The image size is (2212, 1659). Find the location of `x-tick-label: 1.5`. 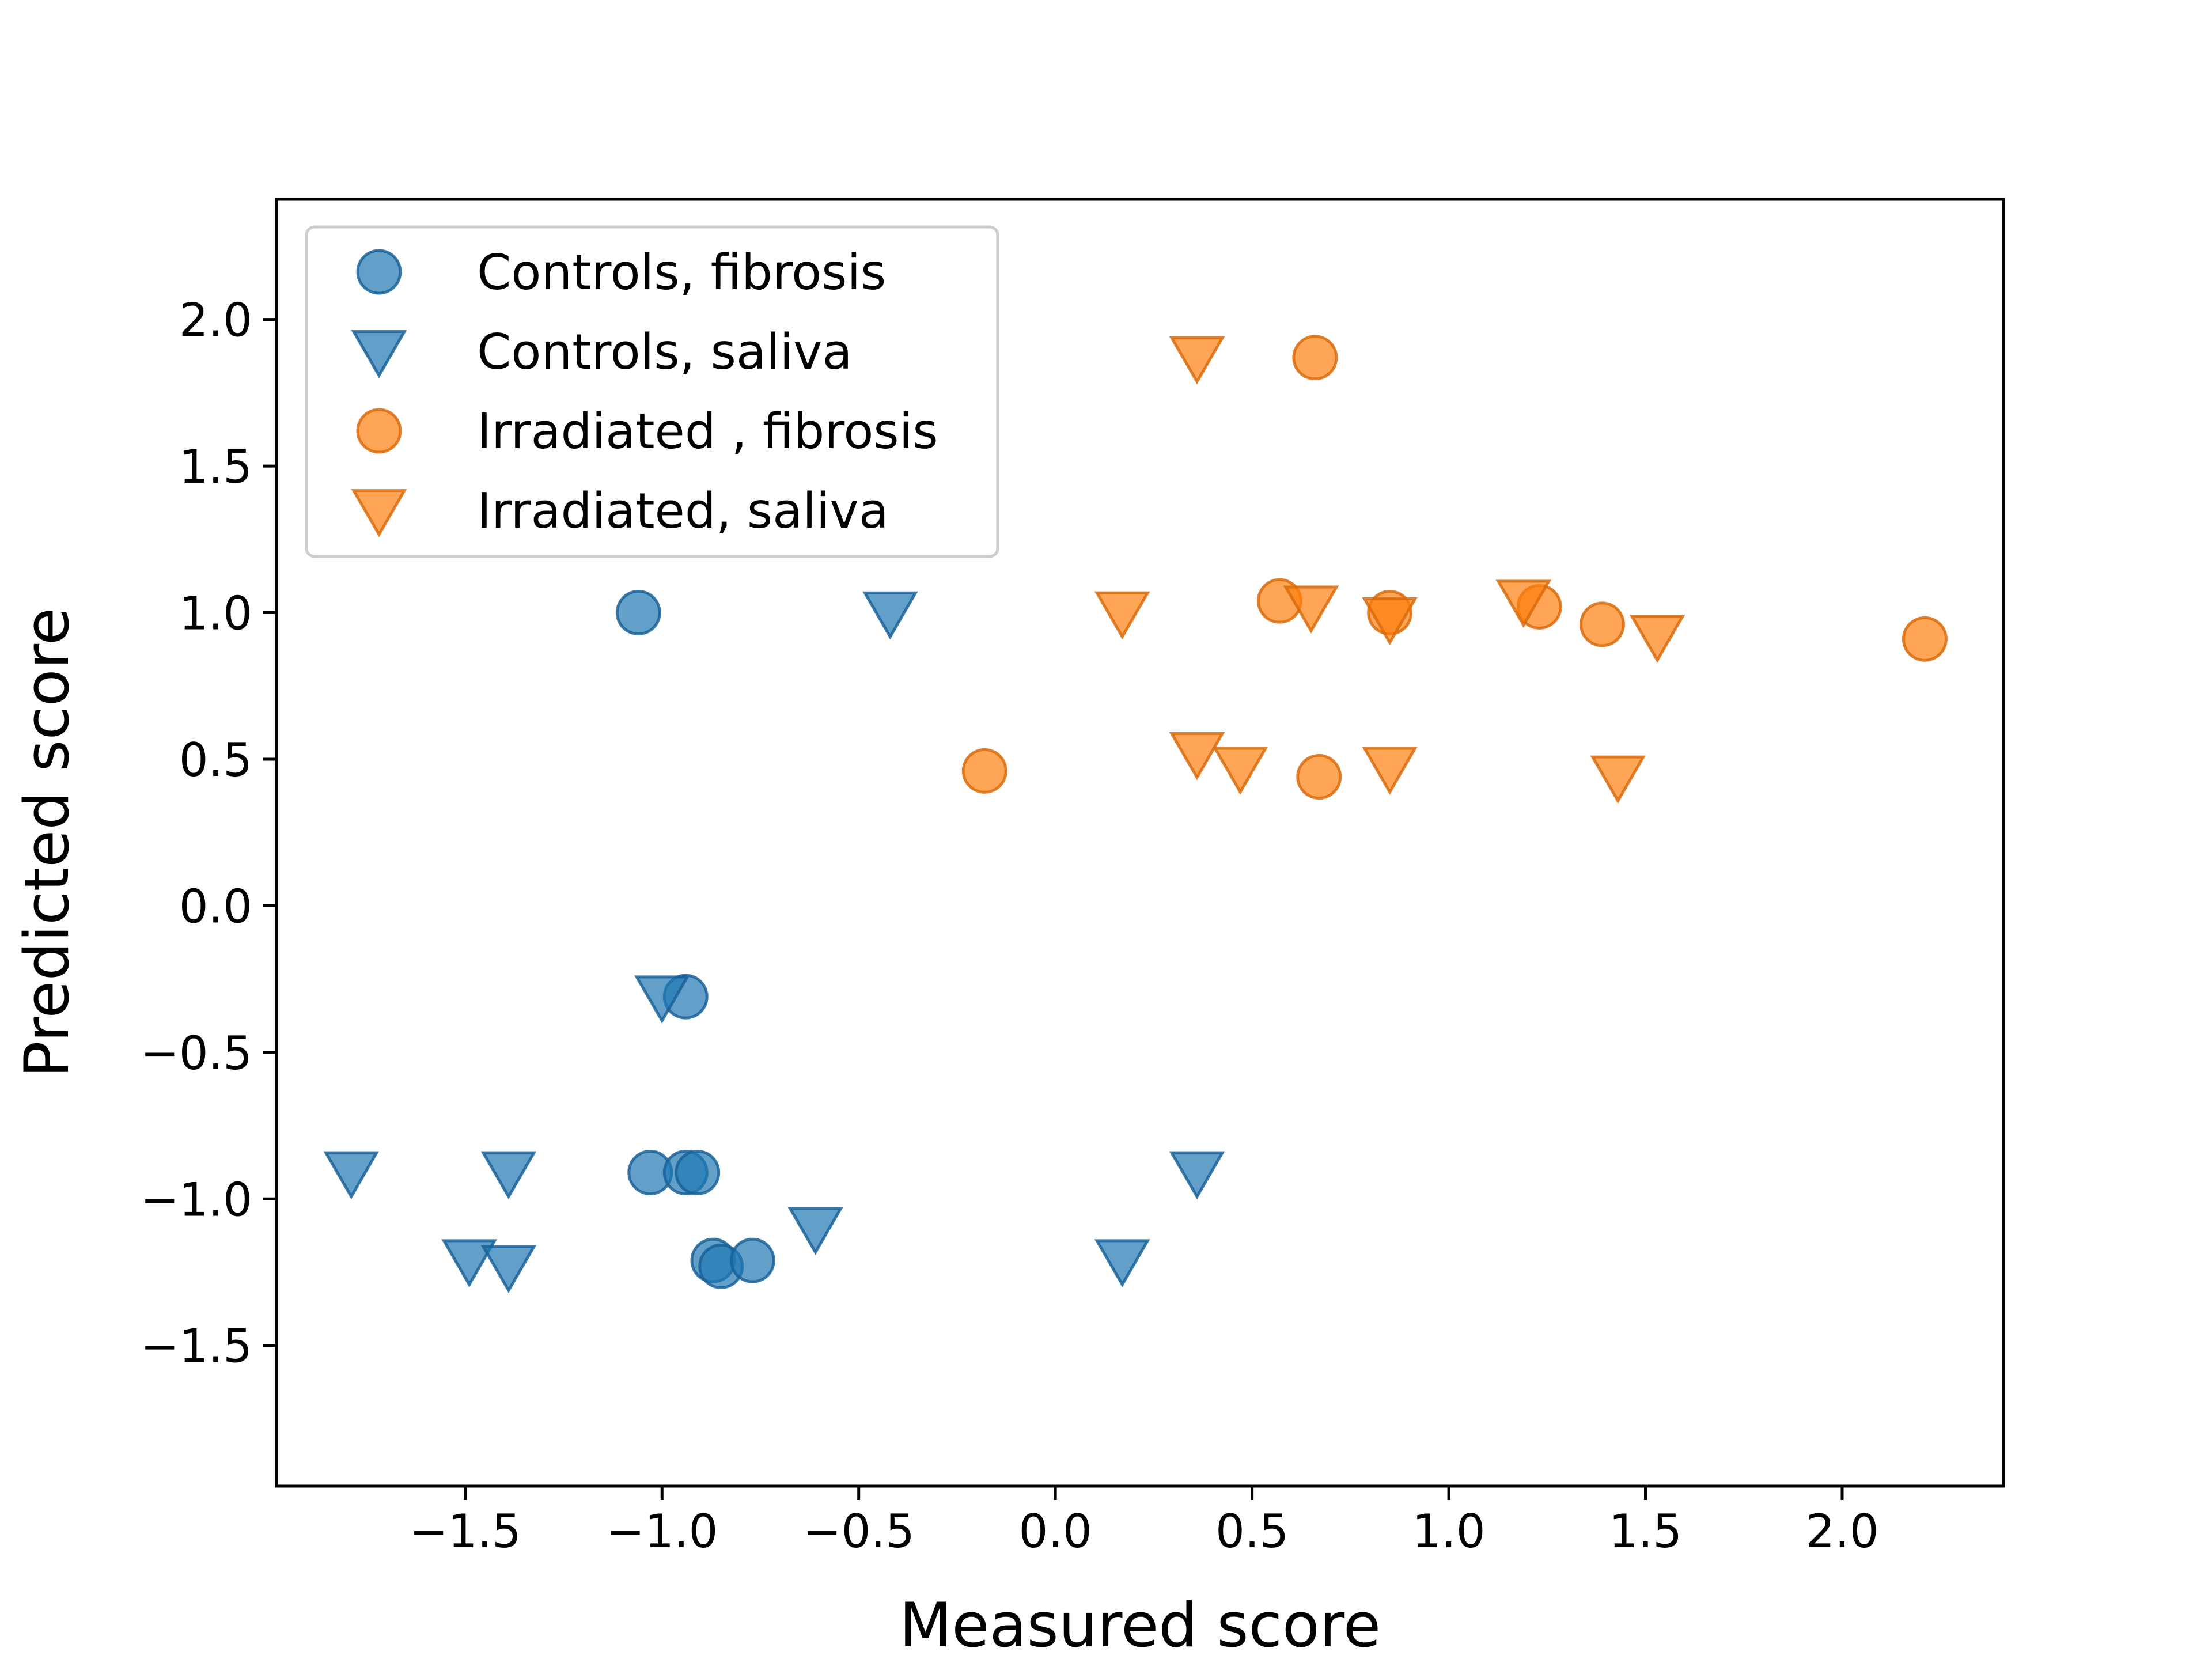

x-tick-label: 1.5 is located at coordinates (1645, 1531).